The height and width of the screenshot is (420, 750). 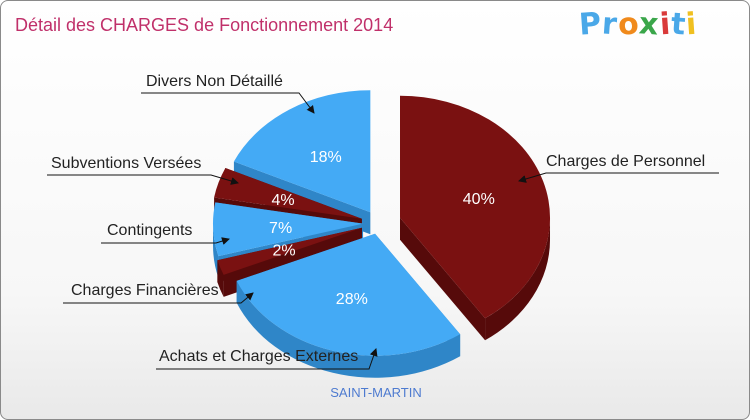 What do you see at coordinates (326, 157) in the screenshot?
I see `pie-slice-percent: 18%` at bounding box center [326, 157].